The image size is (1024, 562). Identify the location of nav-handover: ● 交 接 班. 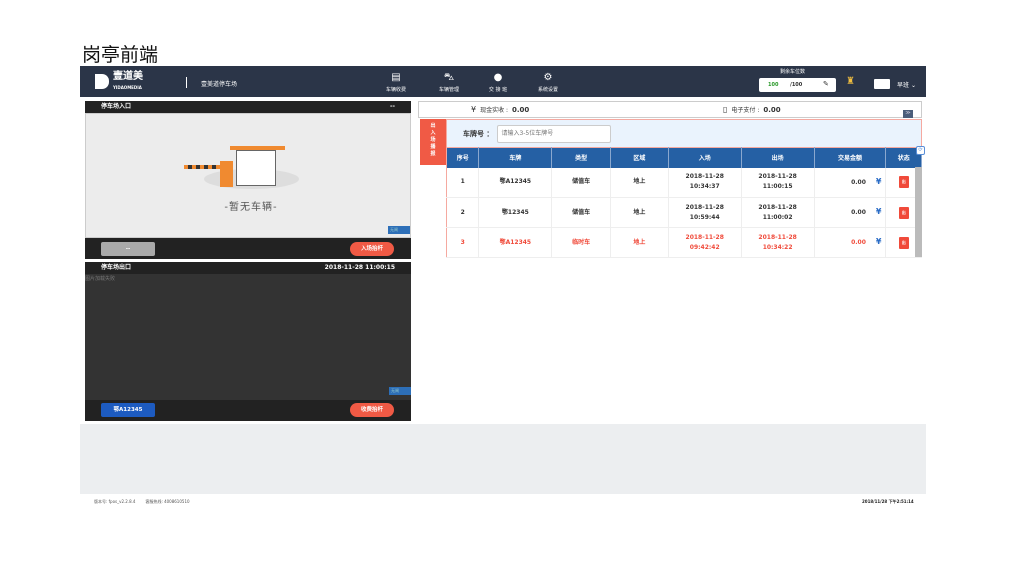
(498, 82).